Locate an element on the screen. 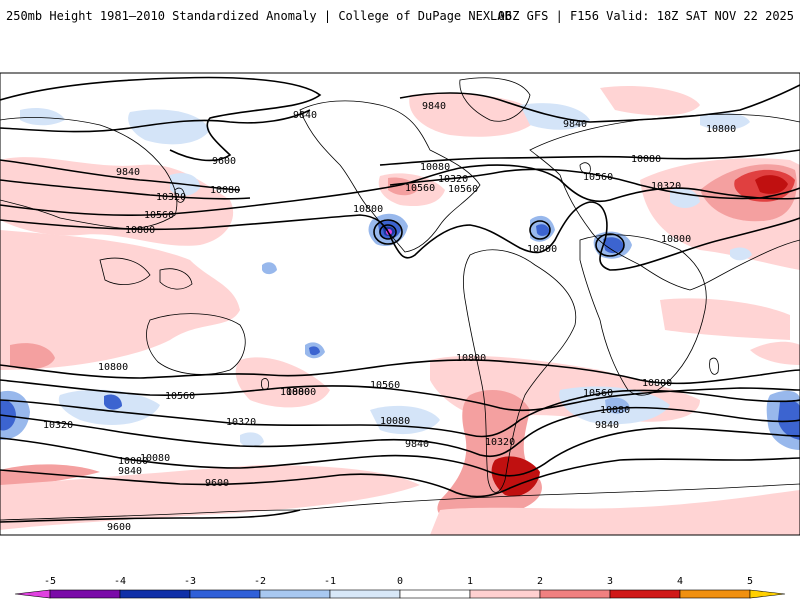  islands-southeast-asia is located at coordinates (125, 271).